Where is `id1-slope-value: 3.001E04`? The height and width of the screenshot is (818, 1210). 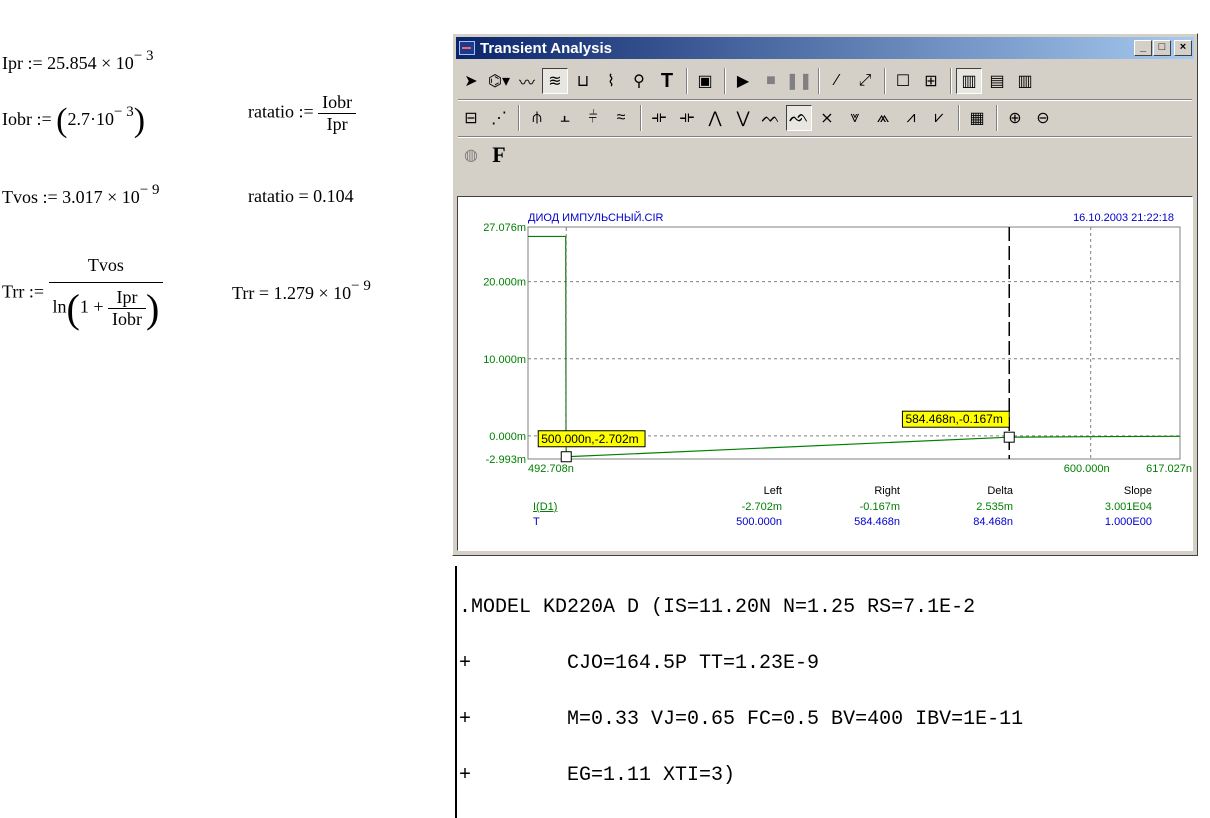 id1-slope-value: 3.001E04 is located at coordinates (1128, 507).